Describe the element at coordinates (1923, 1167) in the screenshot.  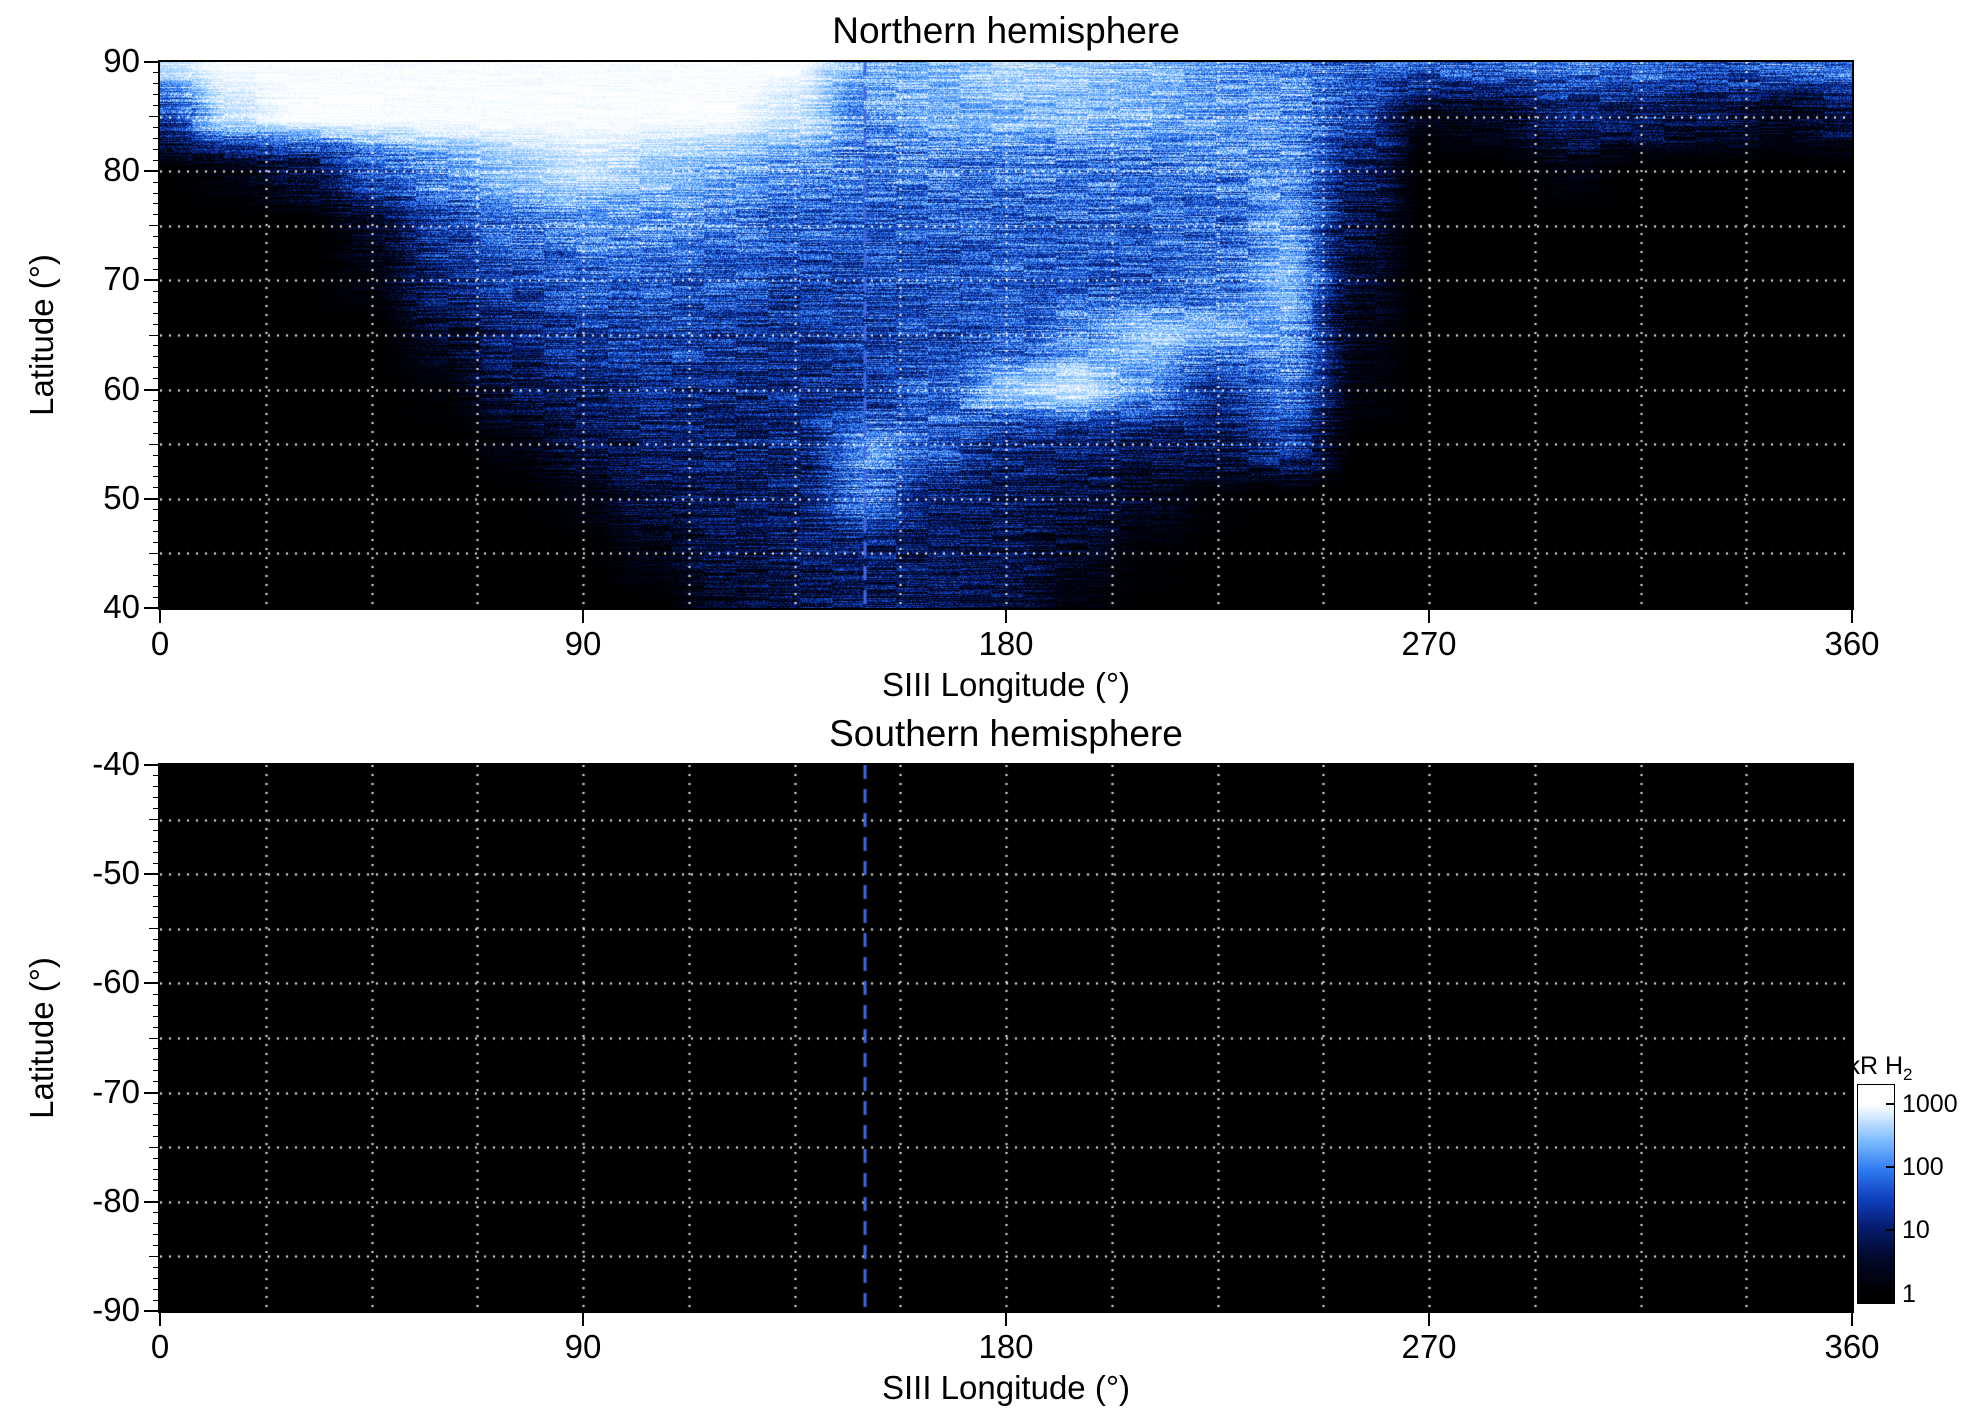
I see `colorbar-tick-label: 100` at that location.